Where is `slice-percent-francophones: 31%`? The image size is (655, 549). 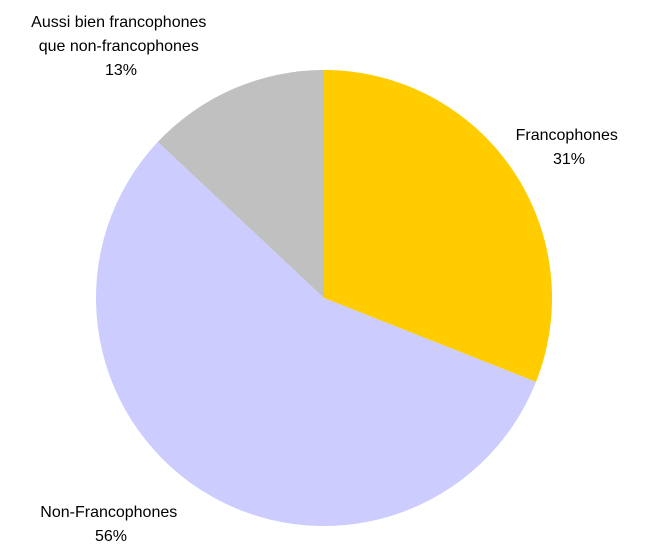 slice-percent-francophones: 31% is located at coordinates (569, 159).